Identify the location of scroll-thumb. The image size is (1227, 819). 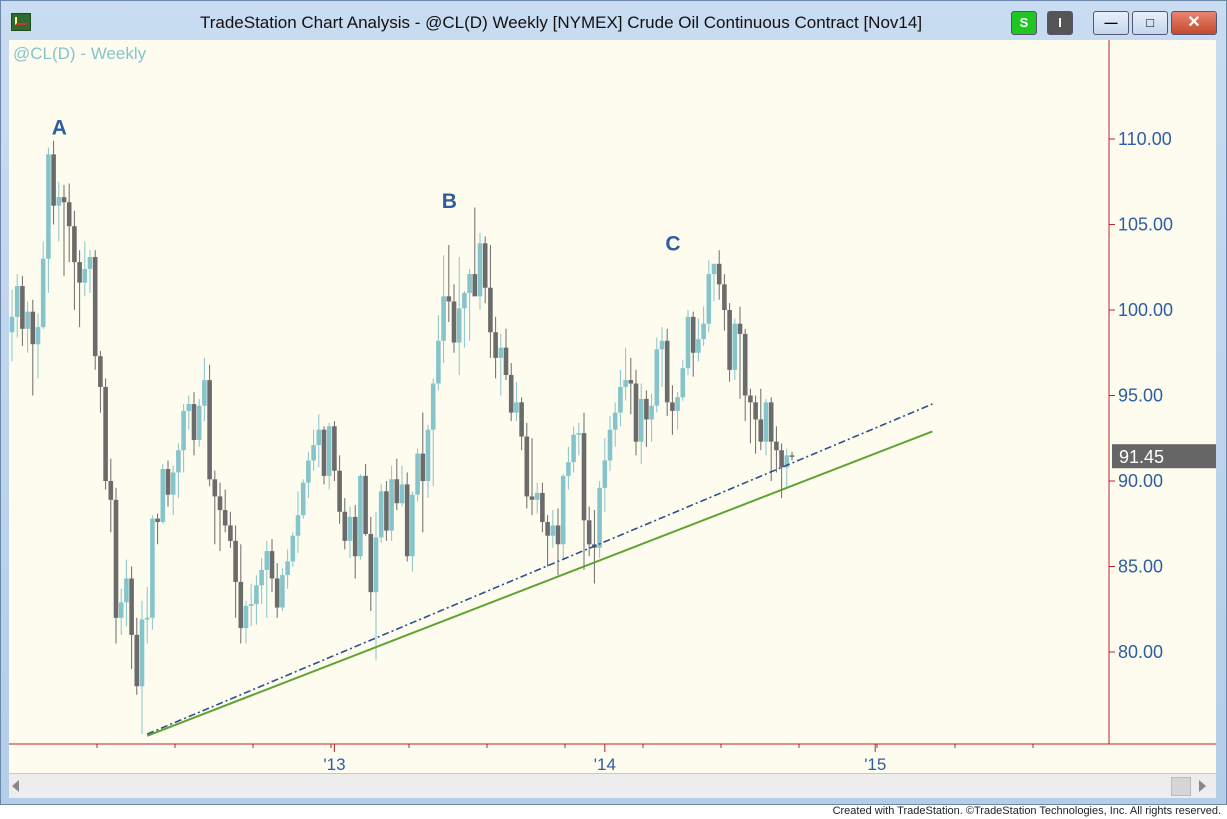
(1181, 786).